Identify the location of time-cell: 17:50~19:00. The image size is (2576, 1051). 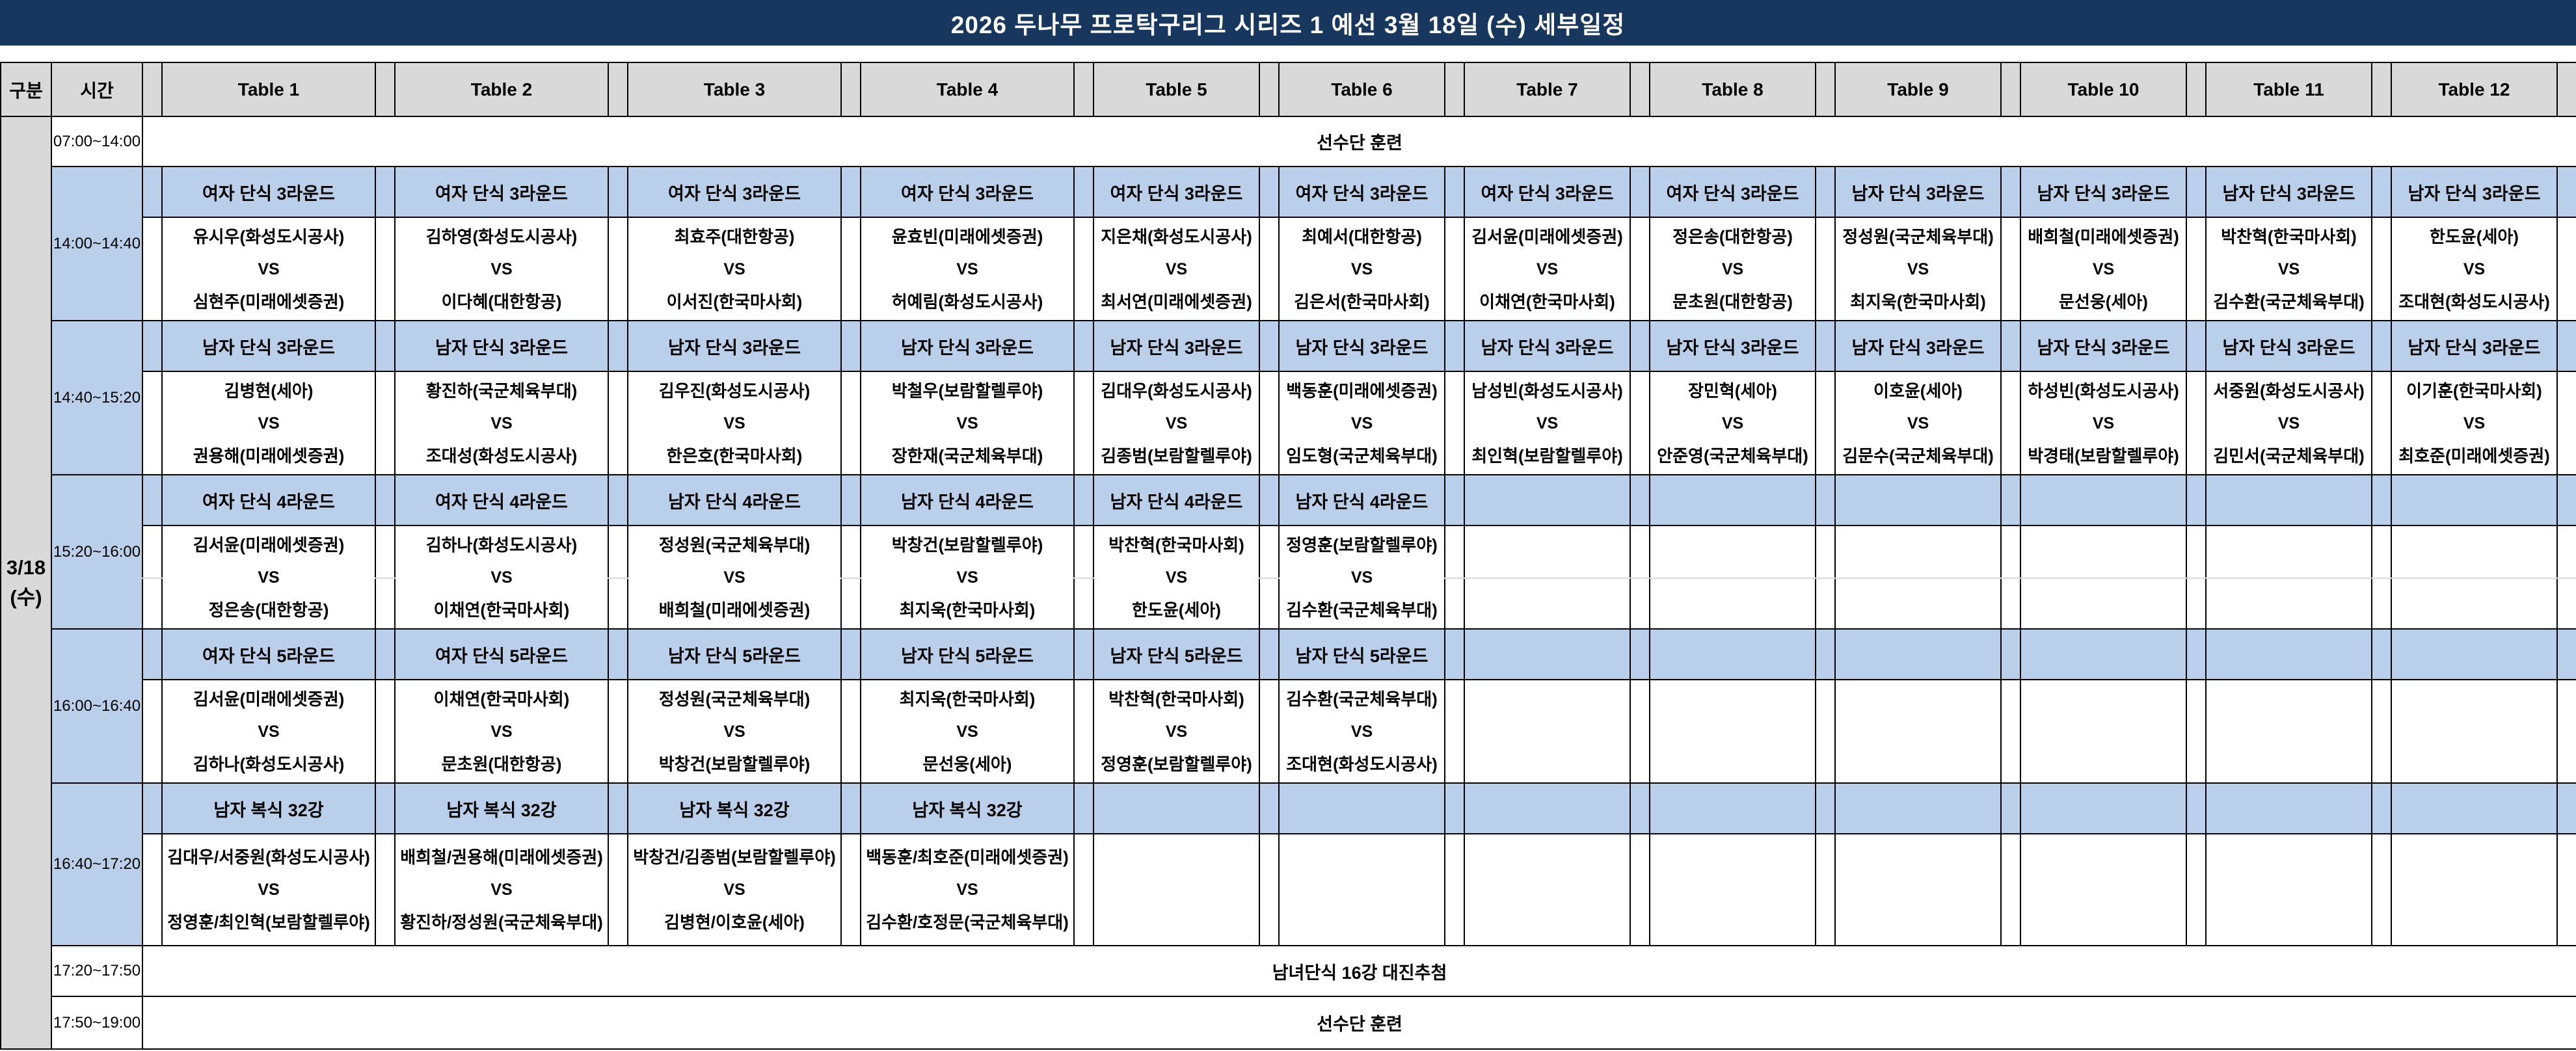
(97, 1023).